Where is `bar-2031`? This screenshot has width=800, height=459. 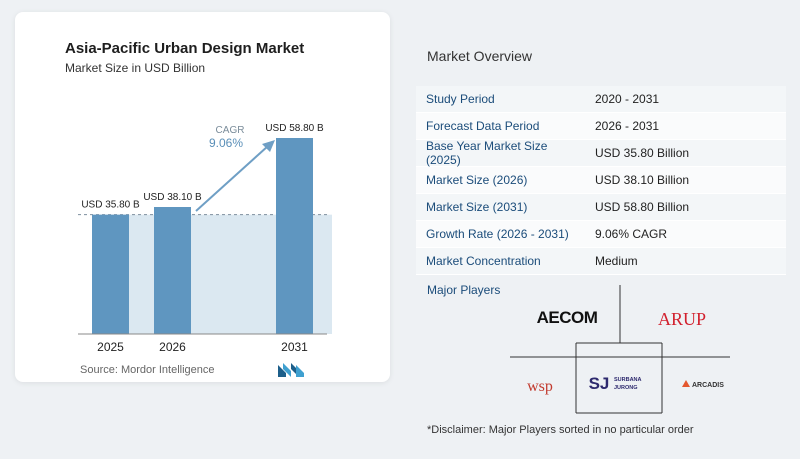
bar-2031 is located at coordinates (294, 236).